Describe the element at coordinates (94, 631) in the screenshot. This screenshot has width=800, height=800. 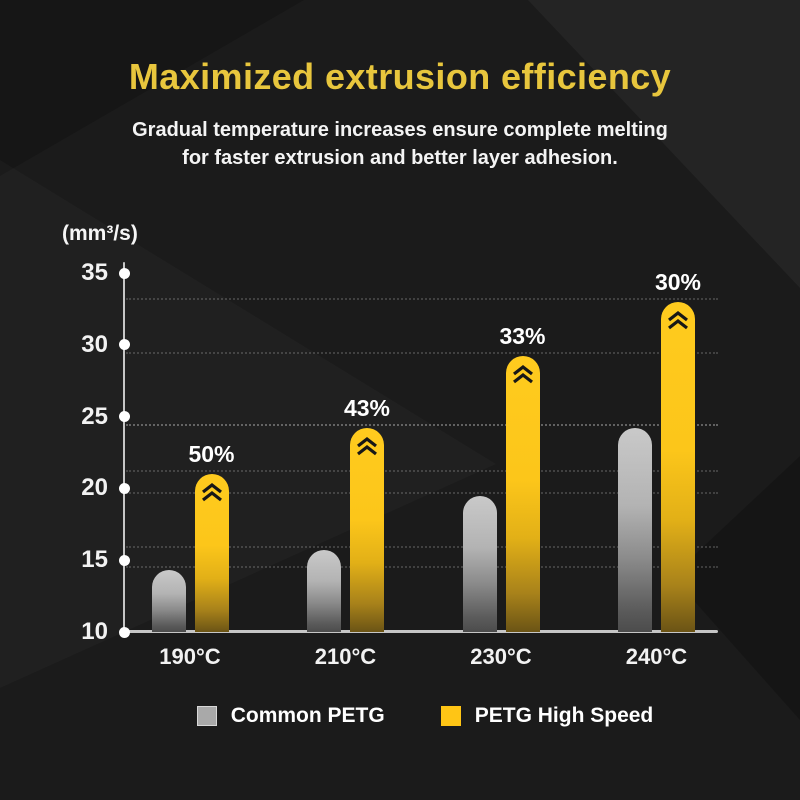
I see `y-tick-label: 10` at that location.